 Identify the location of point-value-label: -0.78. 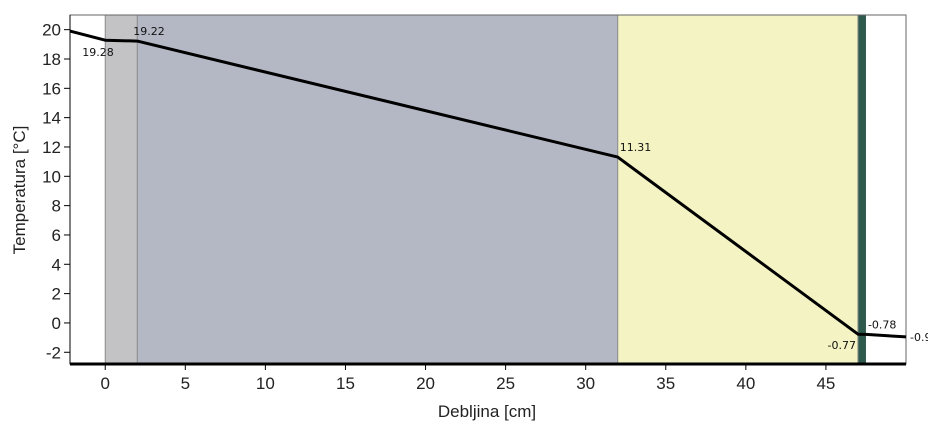
(882, 324).